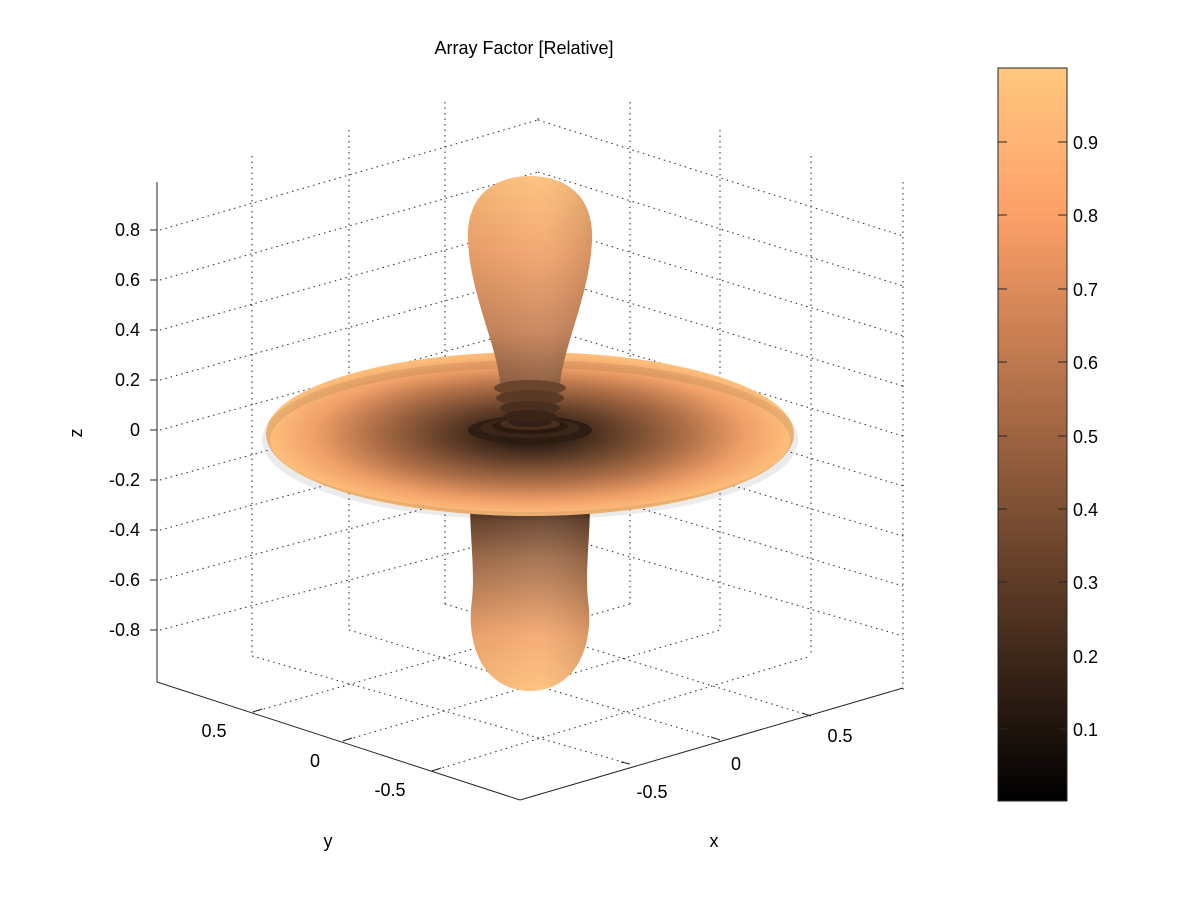  Describe the element at coordinates (1085, 730) in the screenshot. I see `colorbar-tick-label: 0.1` at that location.